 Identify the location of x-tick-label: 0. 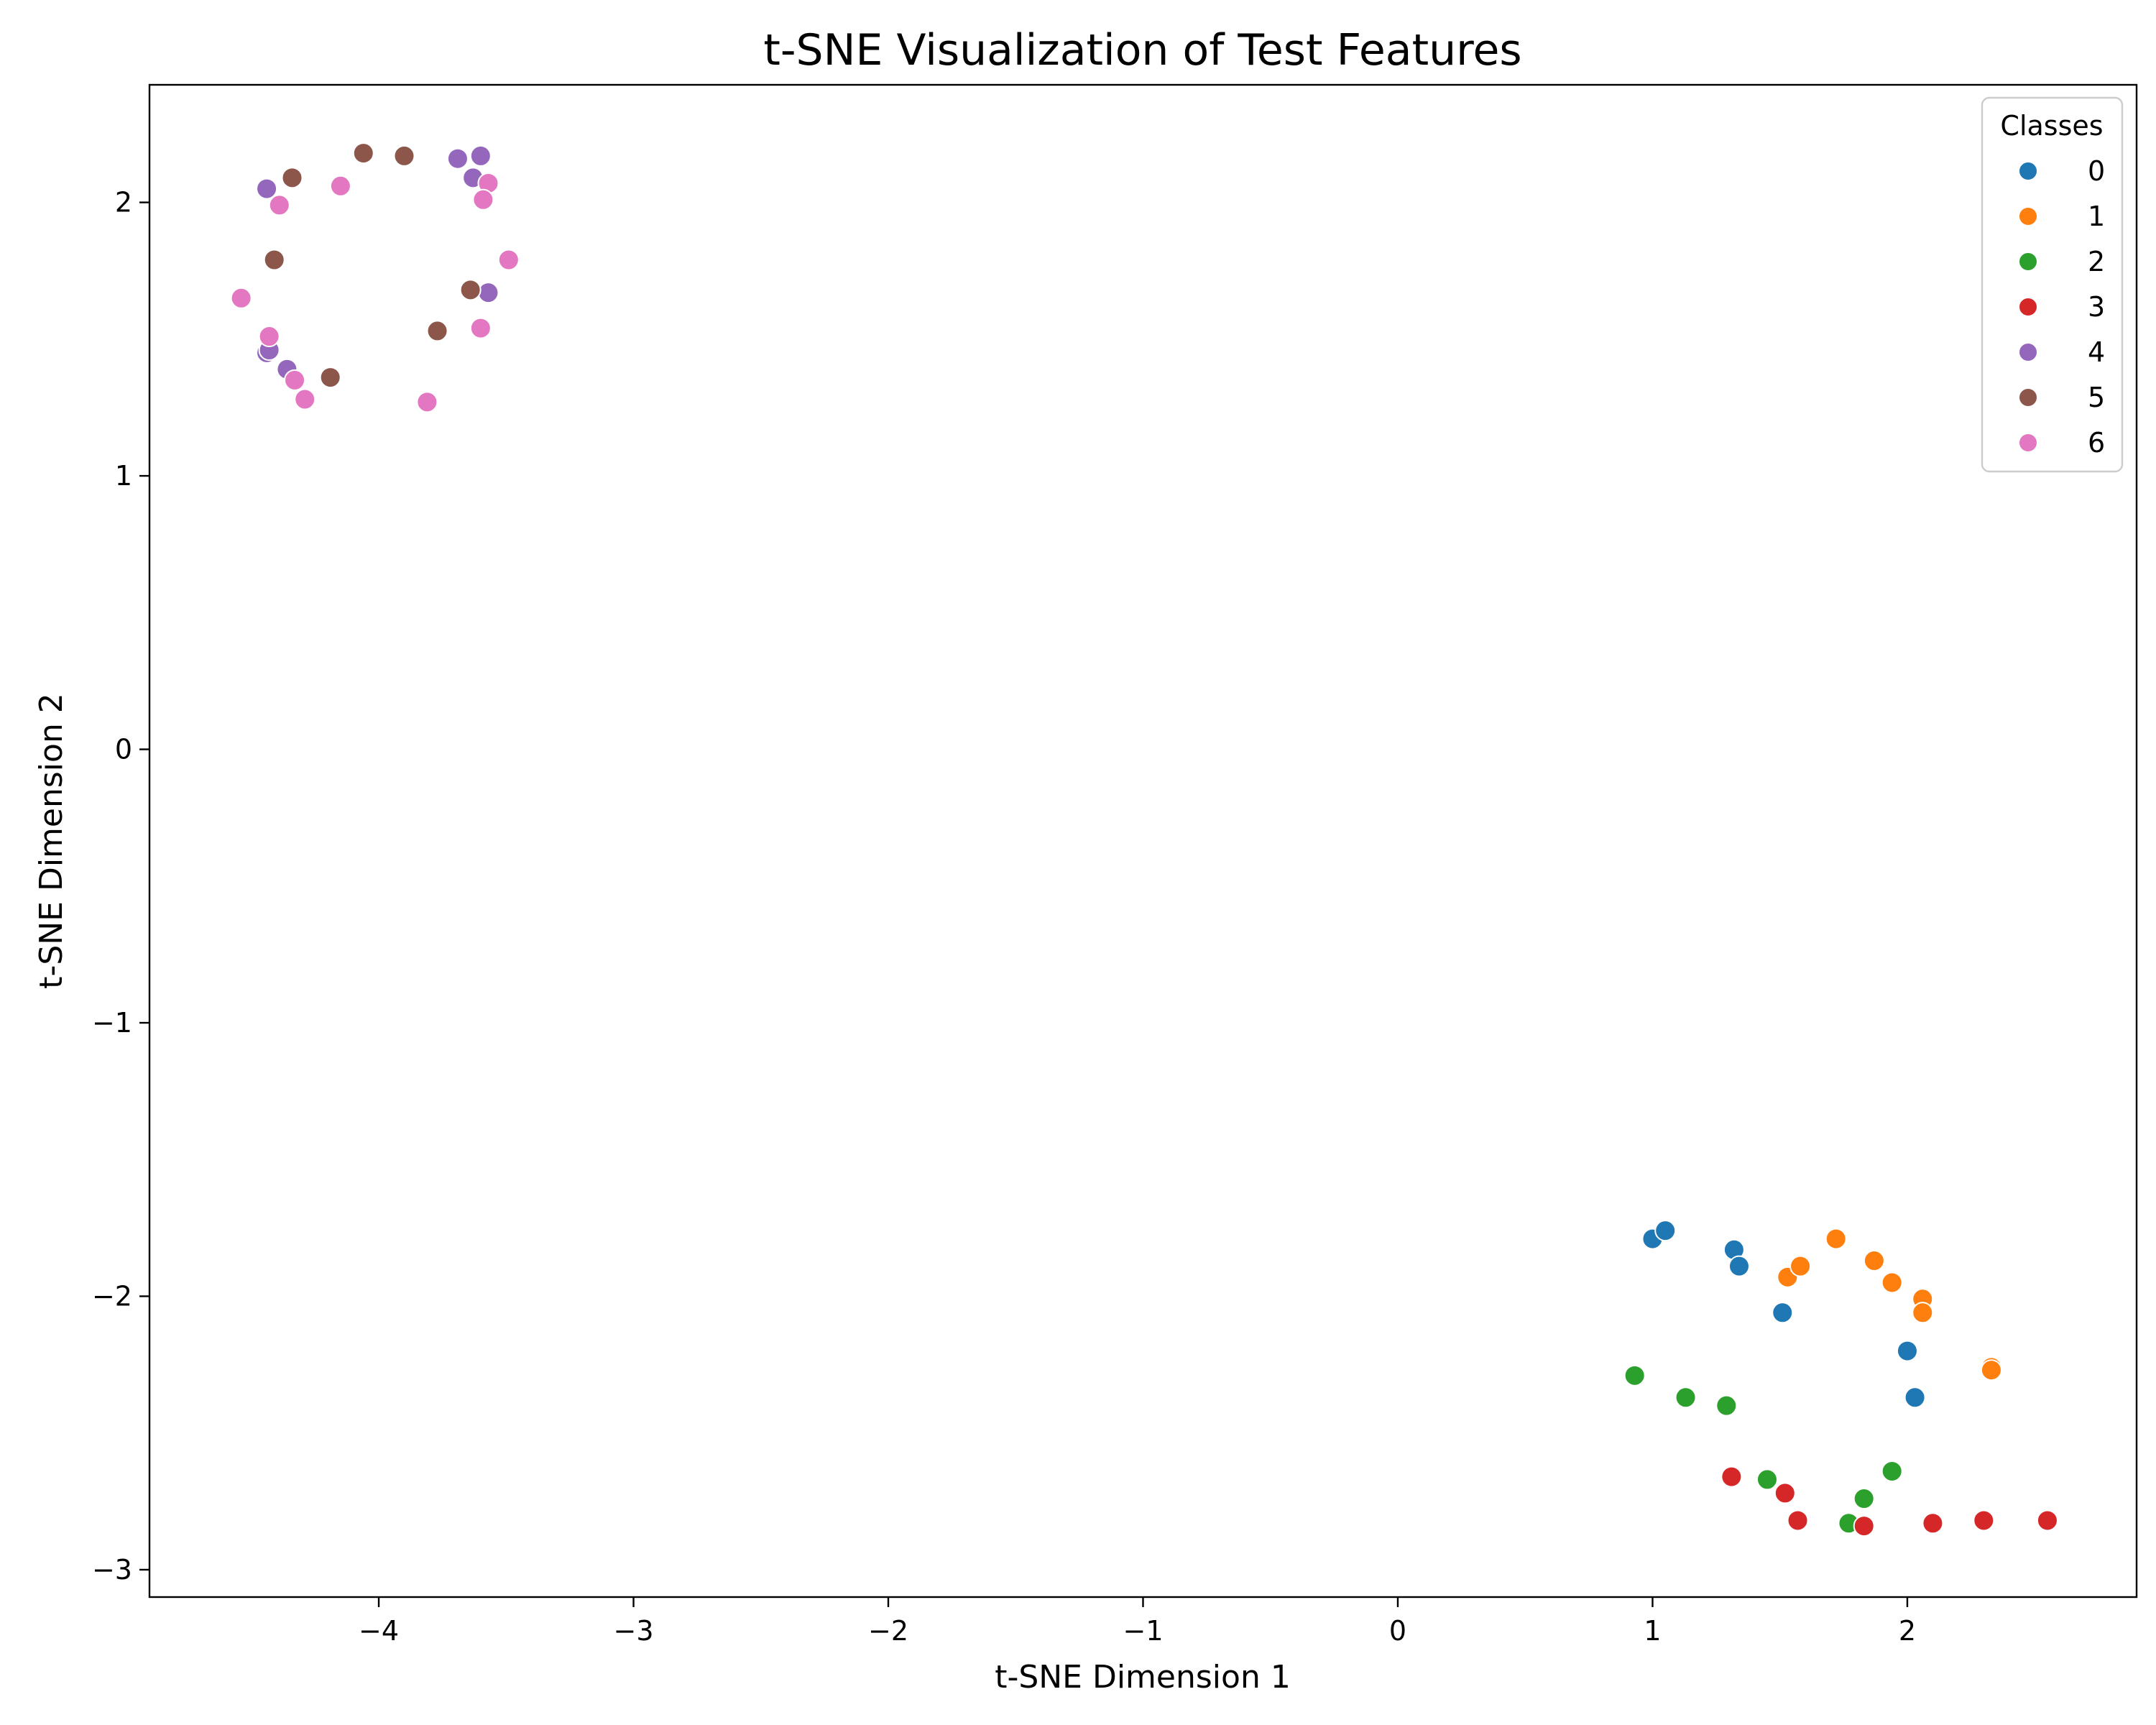
(1397, 1631).